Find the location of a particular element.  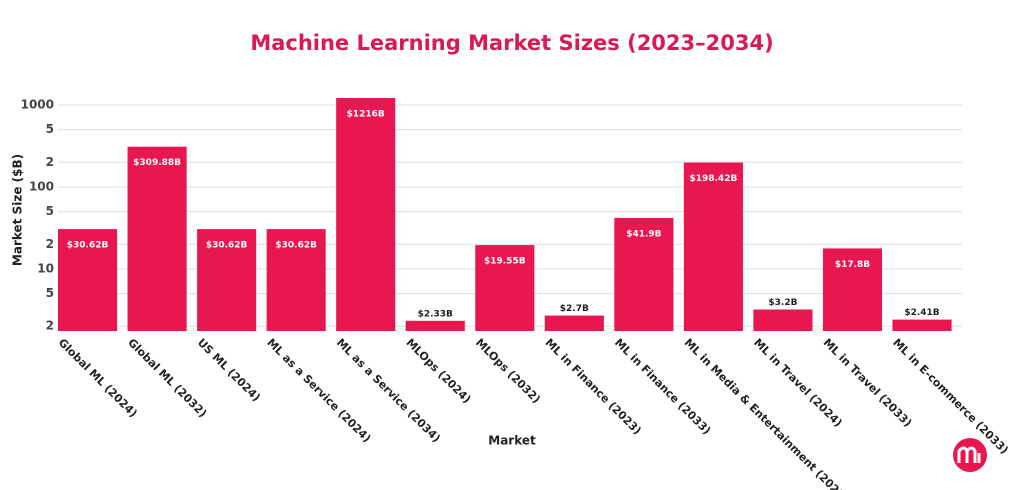

value-label: $198.42B is located at coordinates (713, 179).